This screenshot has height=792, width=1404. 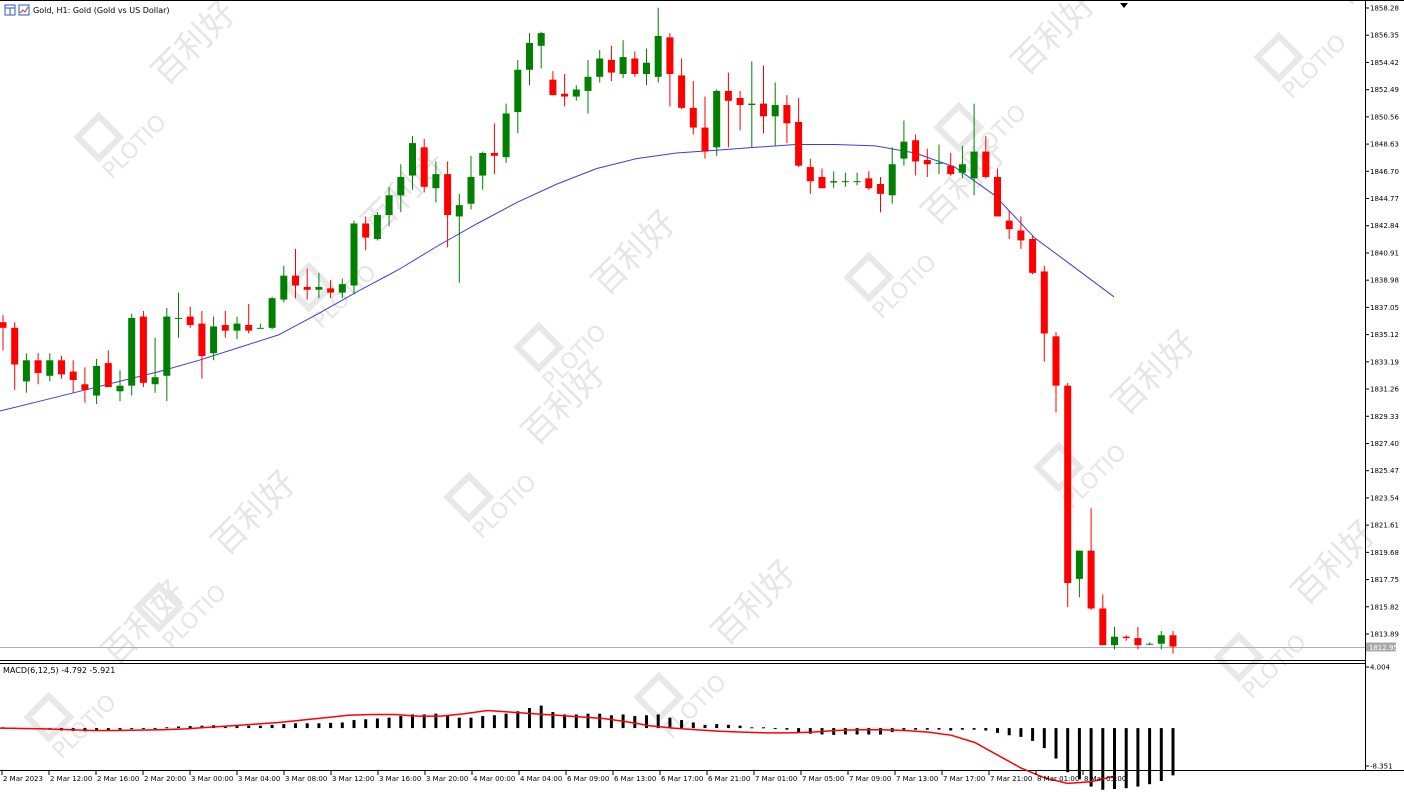 What do you see at coordinates (1124, 5) in the screenshot?
I see `chart-shift-icon` at bounding box center [1124, 5].